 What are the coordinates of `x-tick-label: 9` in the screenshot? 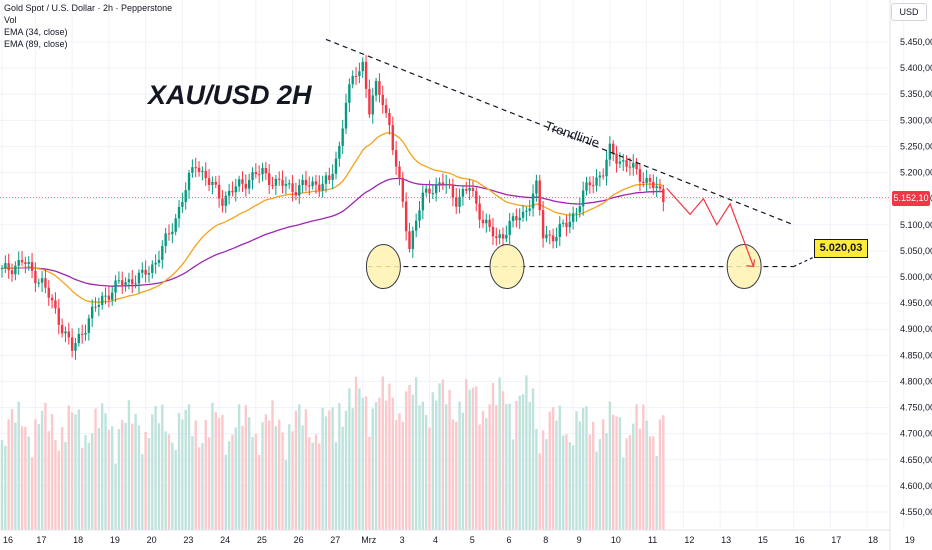 It's located at (579, 540).